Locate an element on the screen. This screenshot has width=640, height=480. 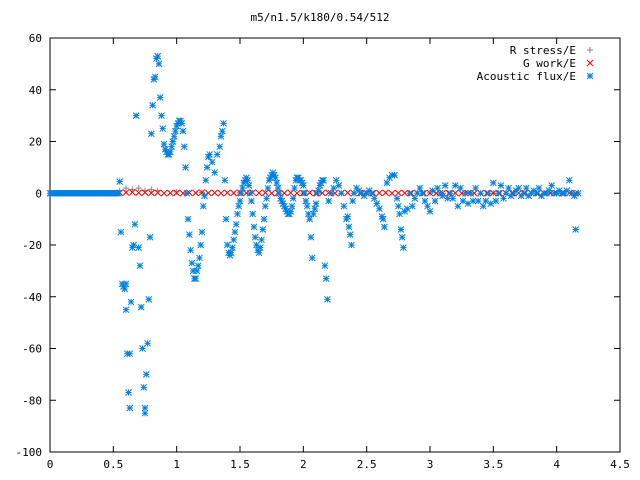
chart-title: m5/n1.5/k180/0.54/512 is located at coordinates (319, 17).